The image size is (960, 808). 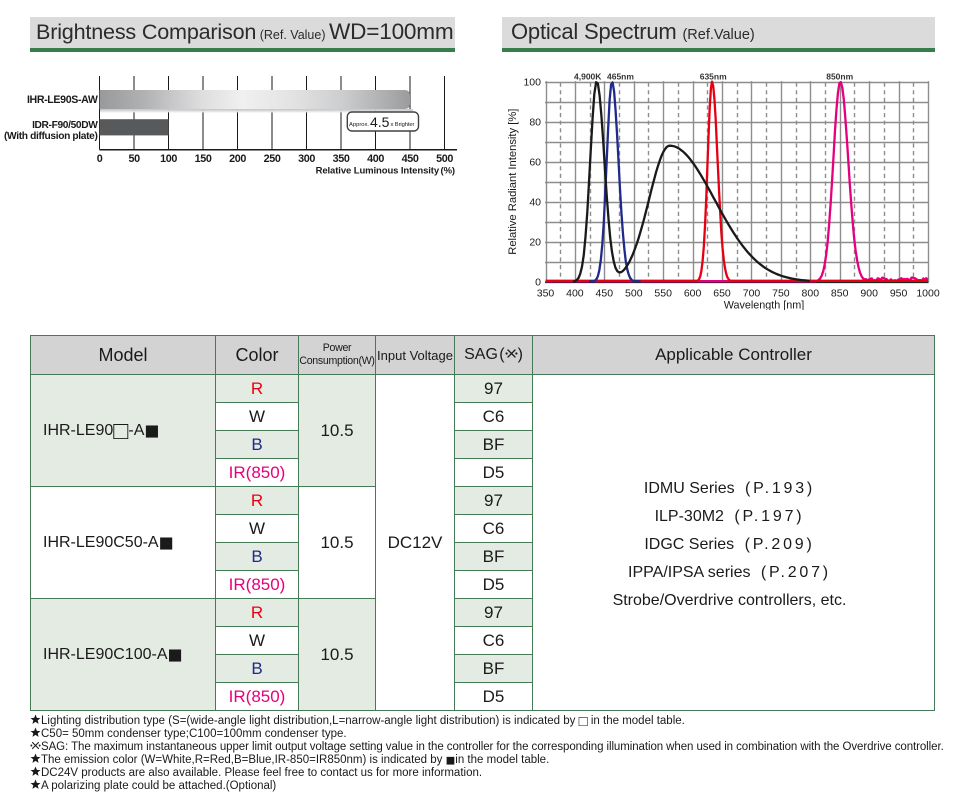 What do you see at coordinates (764, 305) in the screenshot?
I see `svg-text: Wavelength [nm]` at bounding box center [764, 305].